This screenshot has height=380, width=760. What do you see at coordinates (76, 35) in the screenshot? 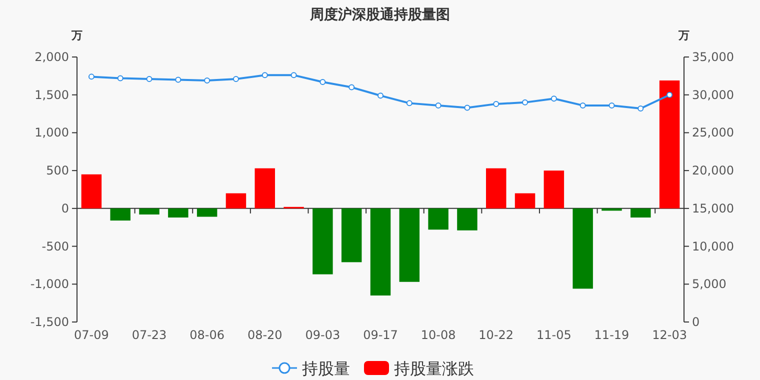
I see `y-axis-title: 万` at bounding box center [76, 35].